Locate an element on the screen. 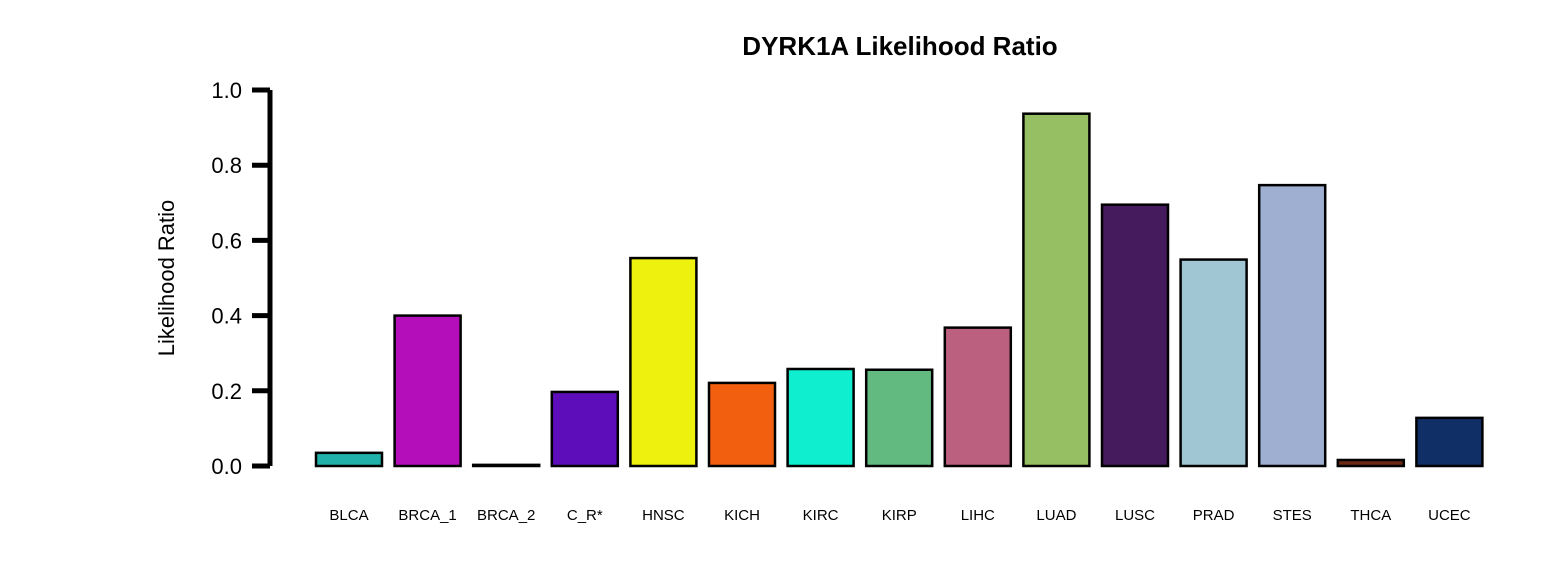  x-tick-label: KIRP is located at coordinates (899, 515).